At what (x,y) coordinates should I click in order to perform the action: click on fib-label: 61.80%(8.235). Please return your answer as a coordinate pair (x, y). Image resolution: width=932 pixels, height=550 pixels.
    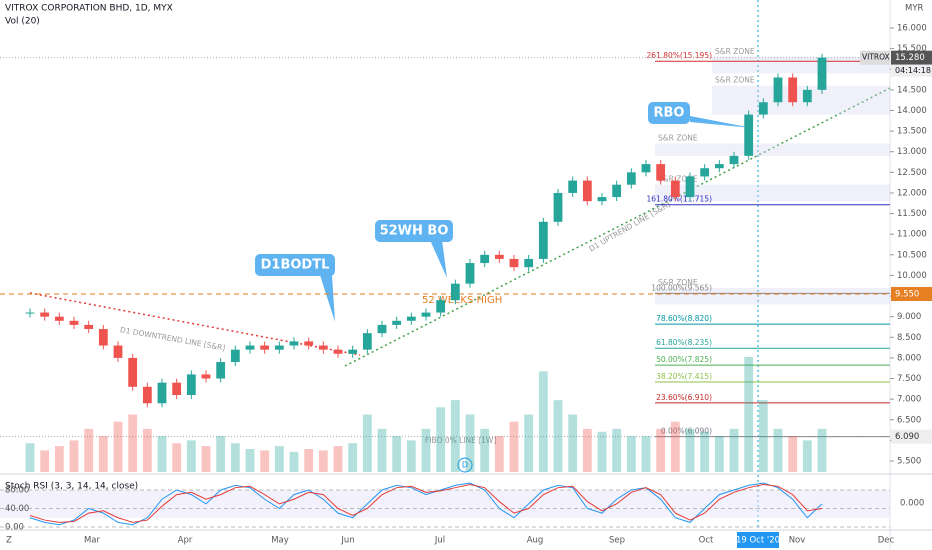
    Looking at the image, I should click on (684, 342).